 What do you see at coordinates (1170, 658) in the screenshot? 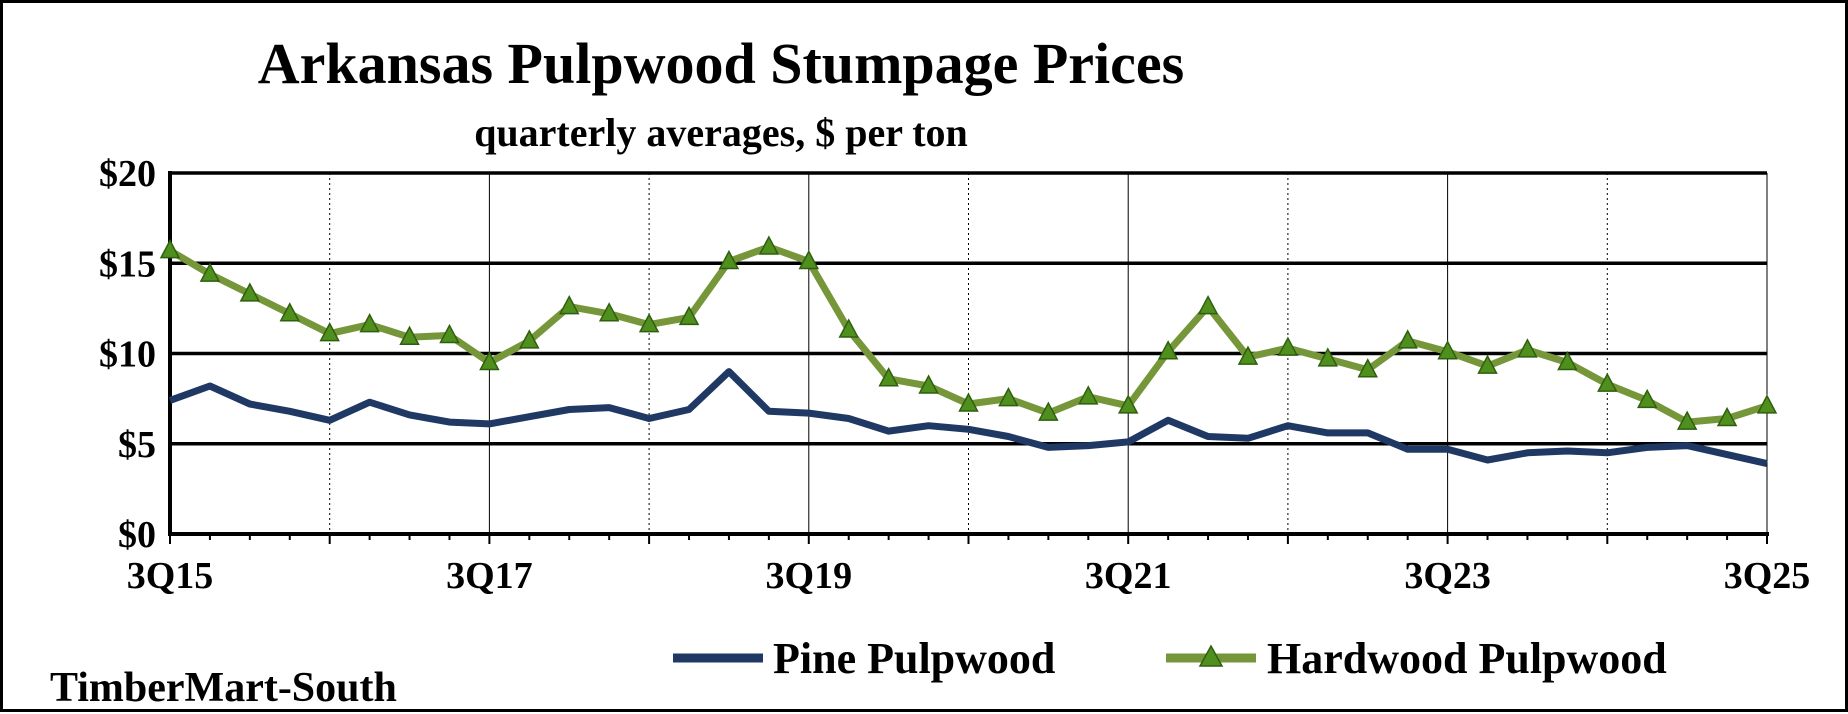
I see `legend: Pine Pulpwood Hardwood Pulpwood` at bounding box center [1170, 658].